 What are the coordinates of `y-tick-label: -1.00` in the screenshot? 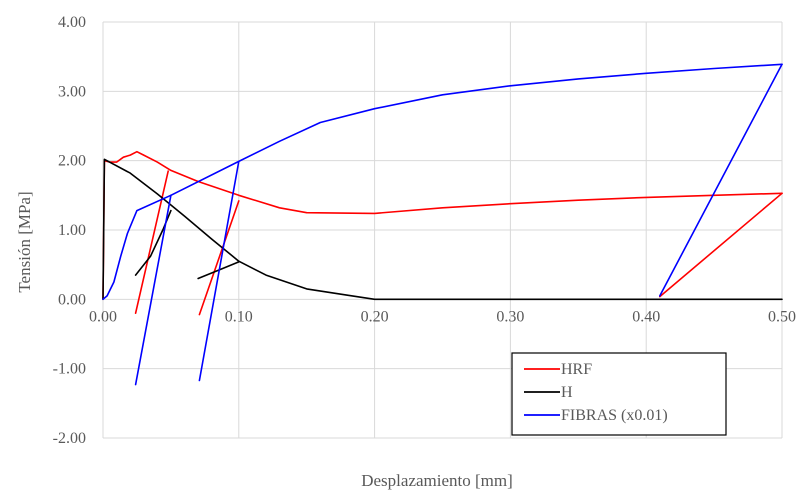 It's located at (69, 369).